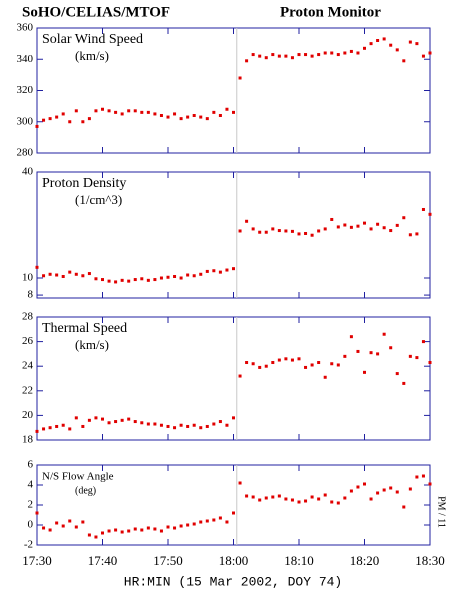 This screenshot has width=450, height=600. What do you see at coordinates (25, 59) in the screenshot?
I see `y-tick-label: 340` at bounding box center [25, 59].